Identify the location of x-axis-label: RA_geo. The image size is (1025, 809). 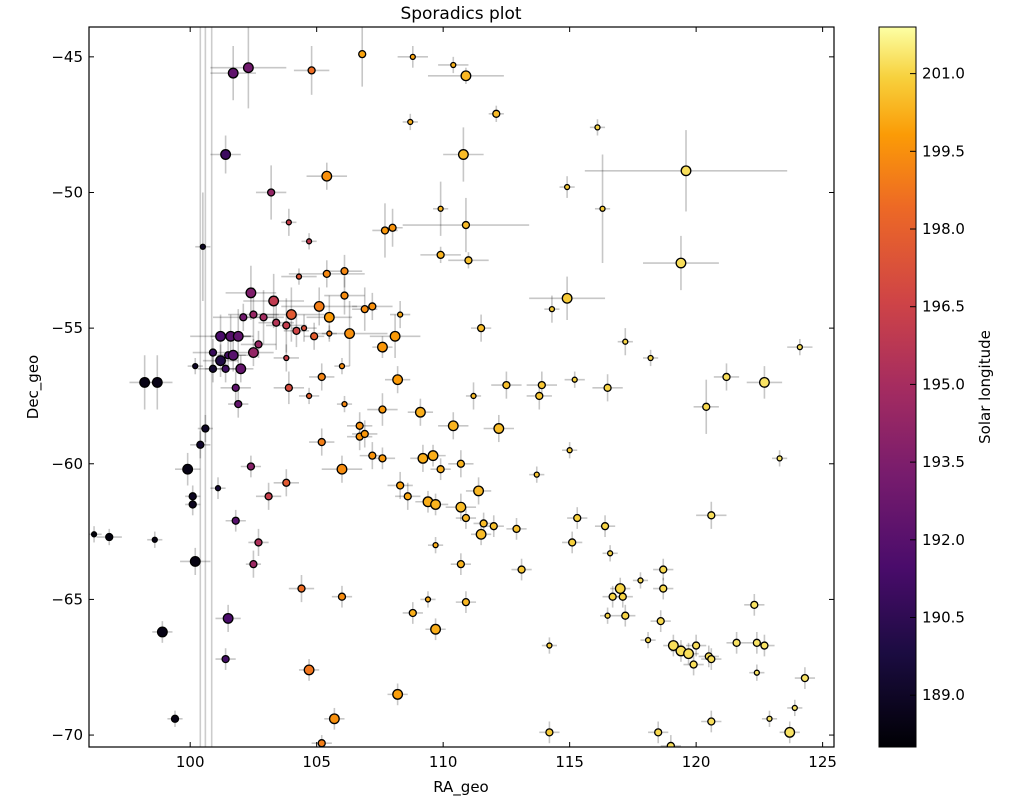
(461, 787).